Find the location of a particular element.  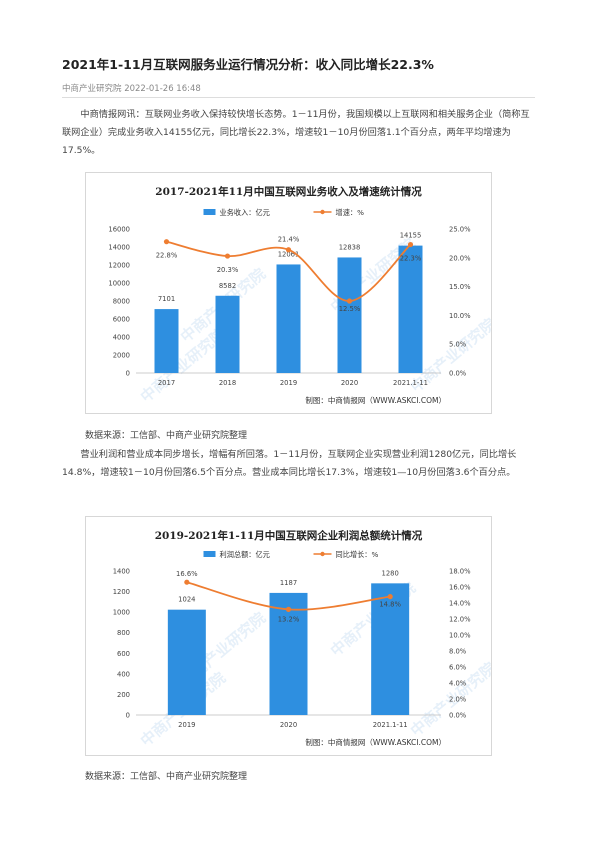

y-right-tick-label: 6.0% is located at coordinates (458, 668).